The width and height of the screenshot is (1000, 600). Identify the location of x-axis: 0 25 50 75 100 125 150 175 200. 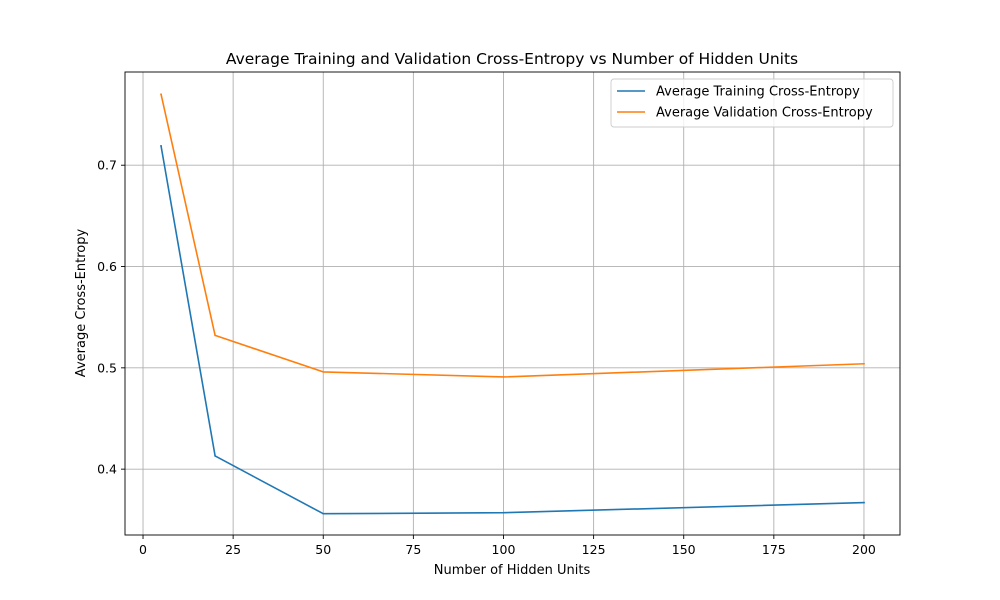
(507, 546).